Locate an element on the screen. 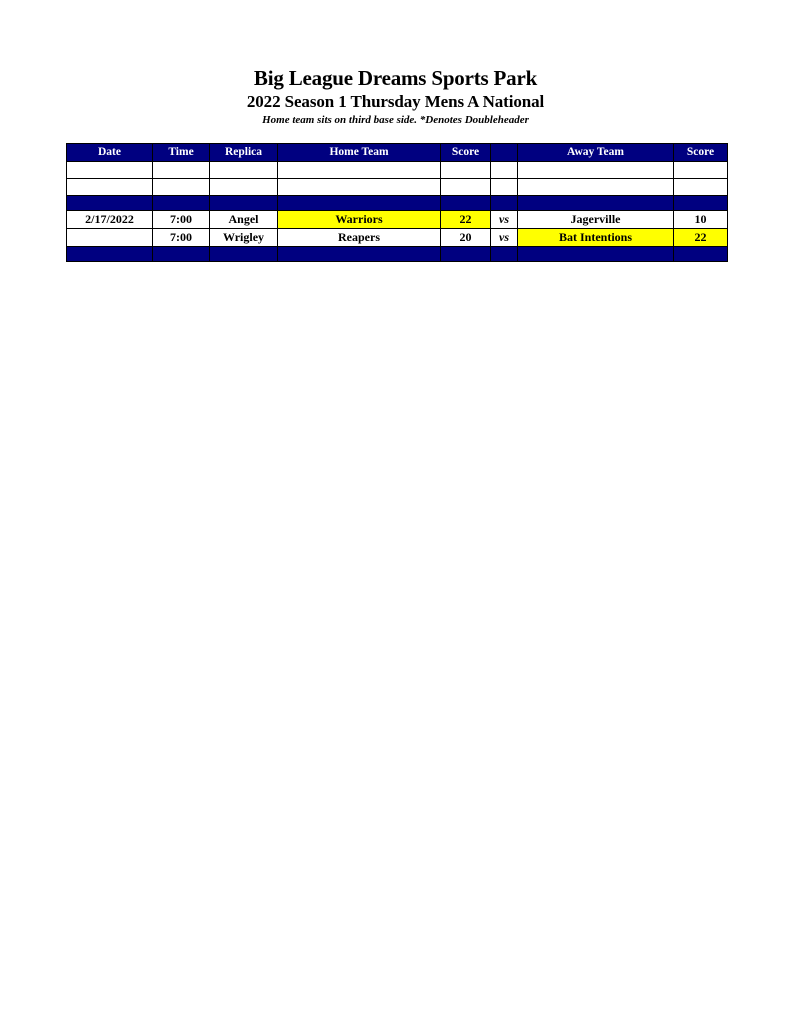  cell-home-team: Reapers is located at coordinates (359, 237).